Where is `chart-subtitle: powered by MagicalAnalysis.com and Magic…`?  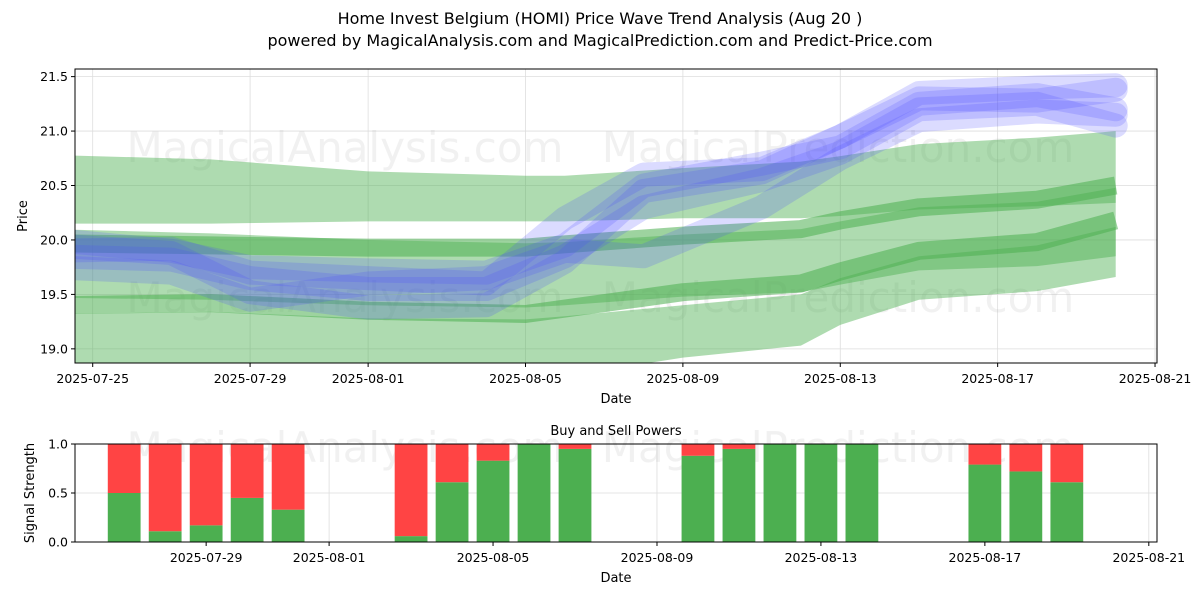 chart-subtitle: powered by MagicalAnalysis.com and Magic… is located at coordinates (600, 40).